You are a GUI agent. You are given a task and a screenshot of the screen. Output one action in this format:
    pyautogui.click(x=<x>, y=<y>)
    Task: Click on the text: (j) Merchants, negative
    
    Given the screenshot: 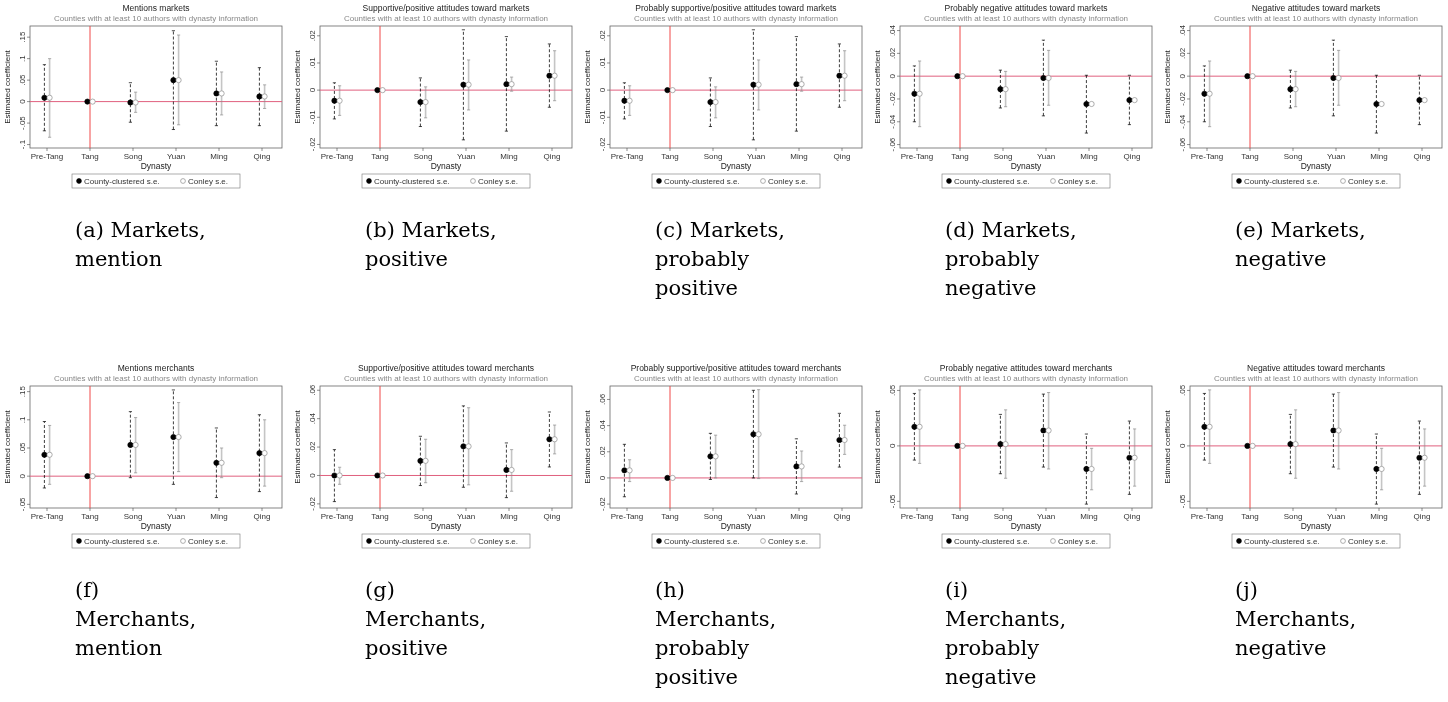 What is the action you would take?
    pyautogui.click(x=1296, y=619)
    